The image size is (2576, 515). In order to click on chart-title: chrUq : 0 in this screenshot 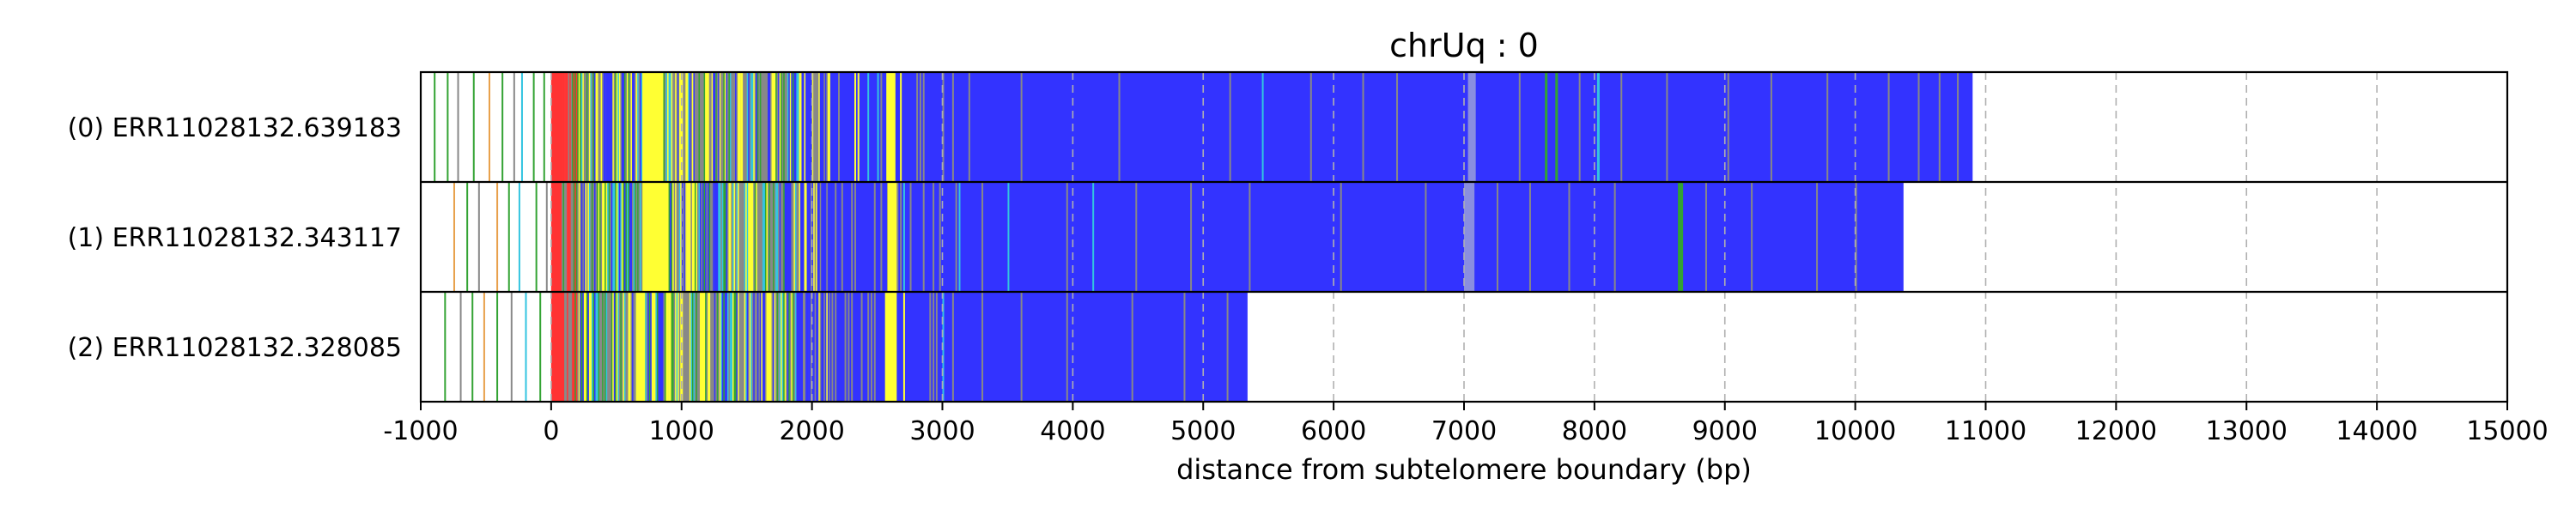, I will do `click(1464, 45)`.